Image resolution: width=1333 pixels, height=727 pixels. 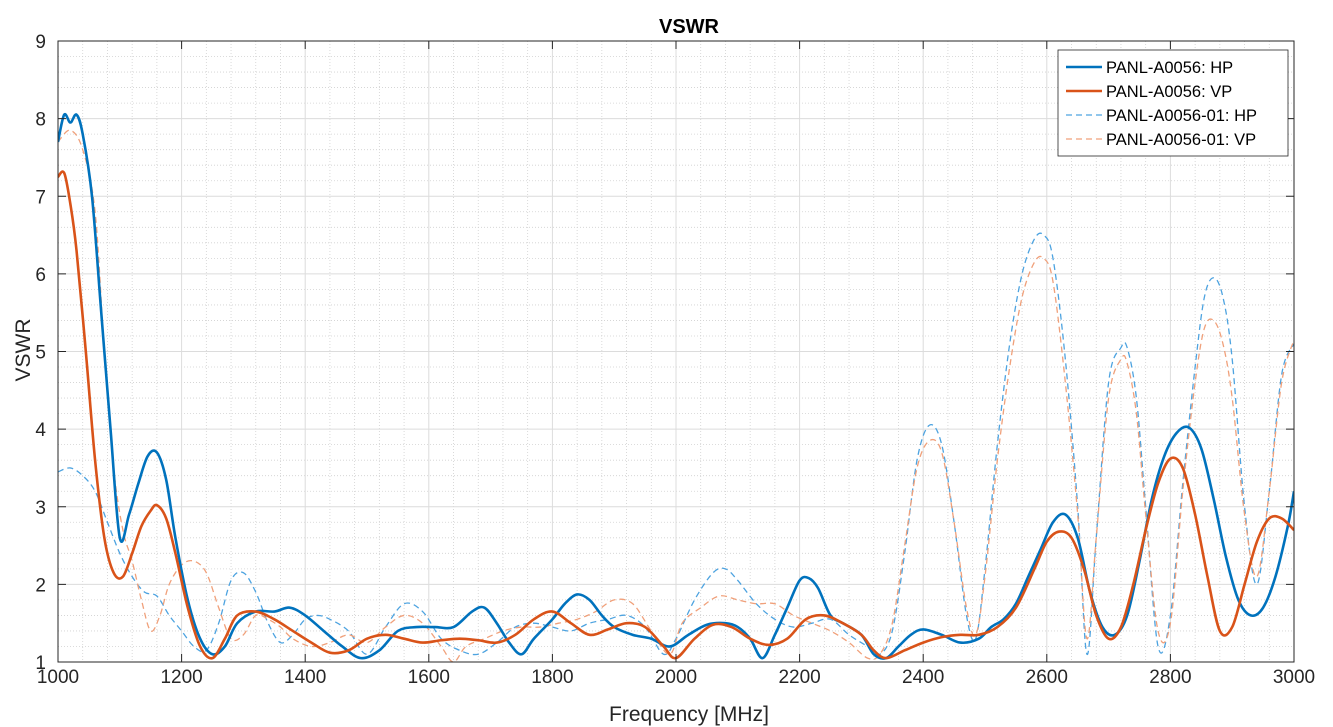 What do you see at coordinates (40, 120) in the screenshot?
I see `y-tick-label: 8` at bounding box center [40, 120].